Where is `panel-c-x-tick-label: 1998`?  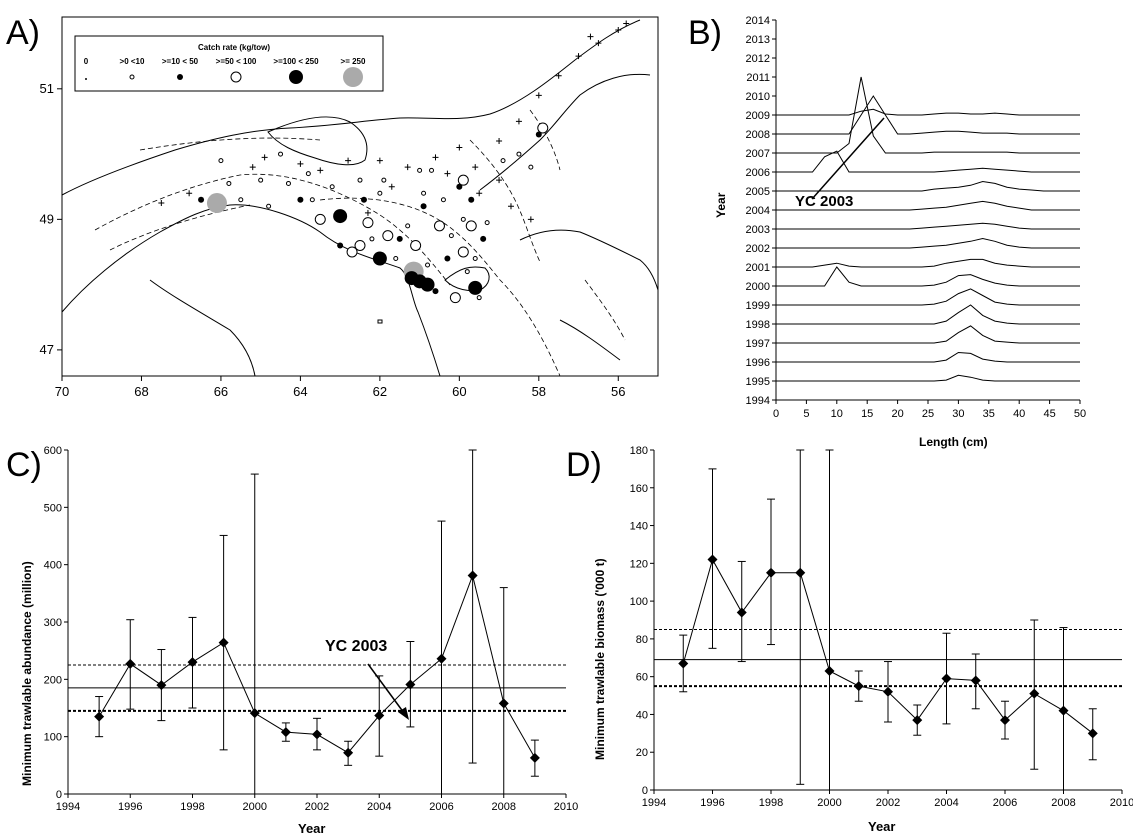
panel-c-x-tick-label: 1998 is located at coordinates (192, 807).